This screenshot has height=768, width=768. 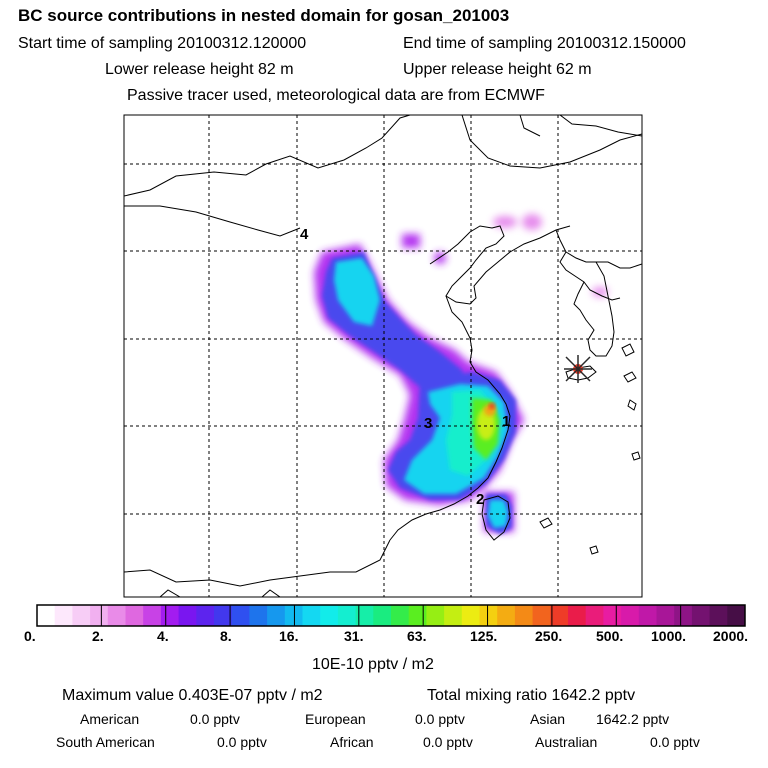 What do you see at coordinates (110, 719) in the screenshot?
I see `region-name: American` at bounding box center [110, 719].